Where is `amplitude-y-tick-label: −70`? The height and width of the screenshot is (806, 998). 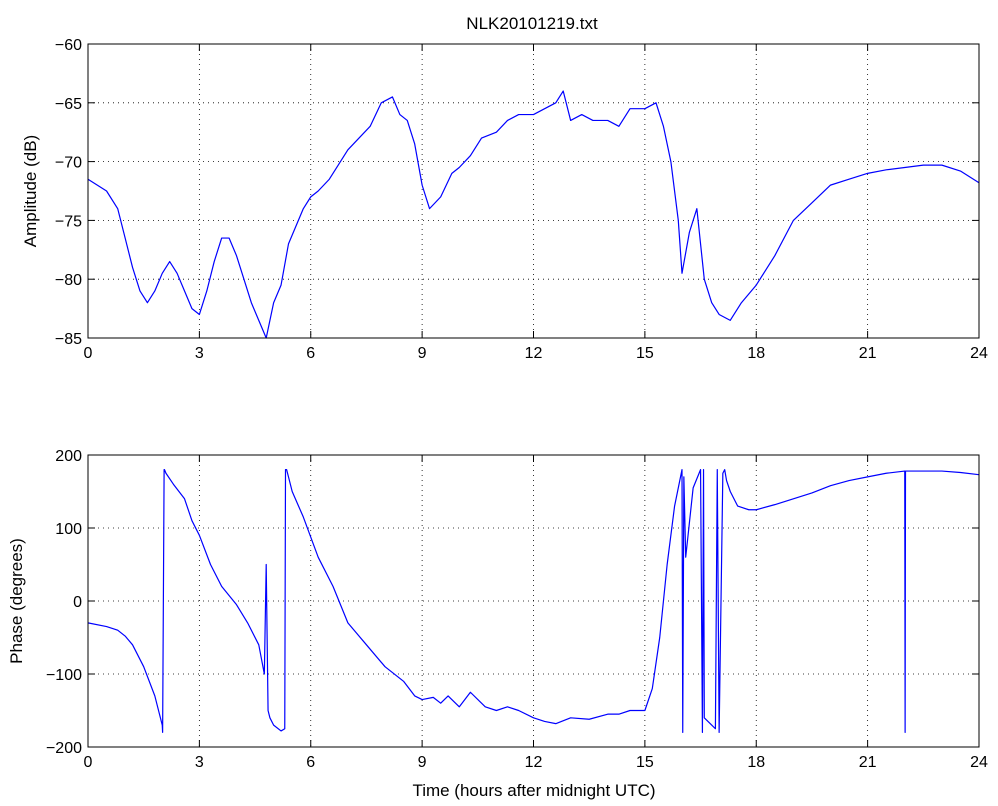 amplitude-y-tick-label: −70 is located at coordinates (68, 163).